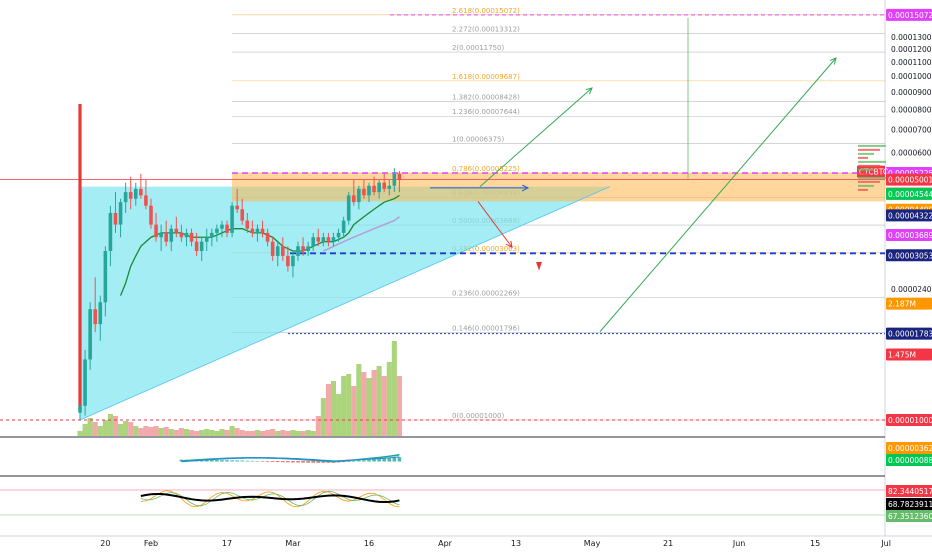 This screenshot has height=554, width=932. Describe the element at coordinates (911, 289) in the screenshot. I see `price-tick-label: 0.00002400` at that location.